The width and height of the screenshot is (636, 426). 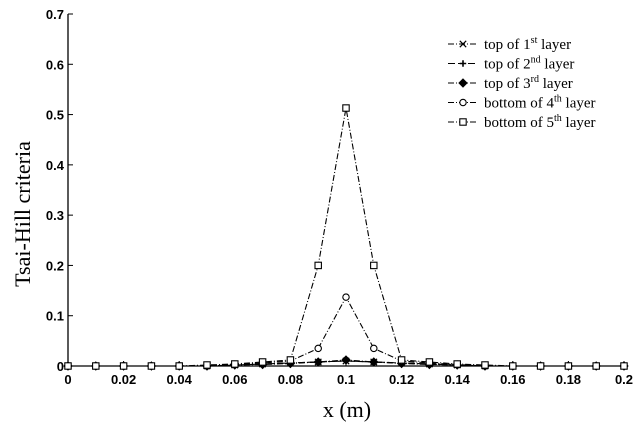 What do you see at coordinates (55, 14) in the screenshot?
I see `y-tick-label: 0.7` at bounding box center [55, 14].